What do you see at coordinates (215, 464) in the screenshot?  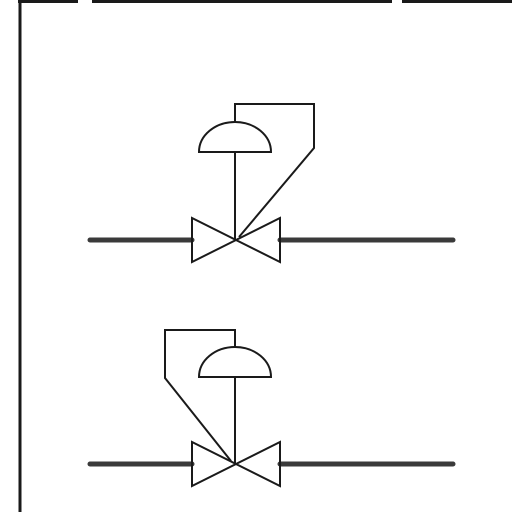 I see `valve-body-lower` at bounding box center [215, 464].